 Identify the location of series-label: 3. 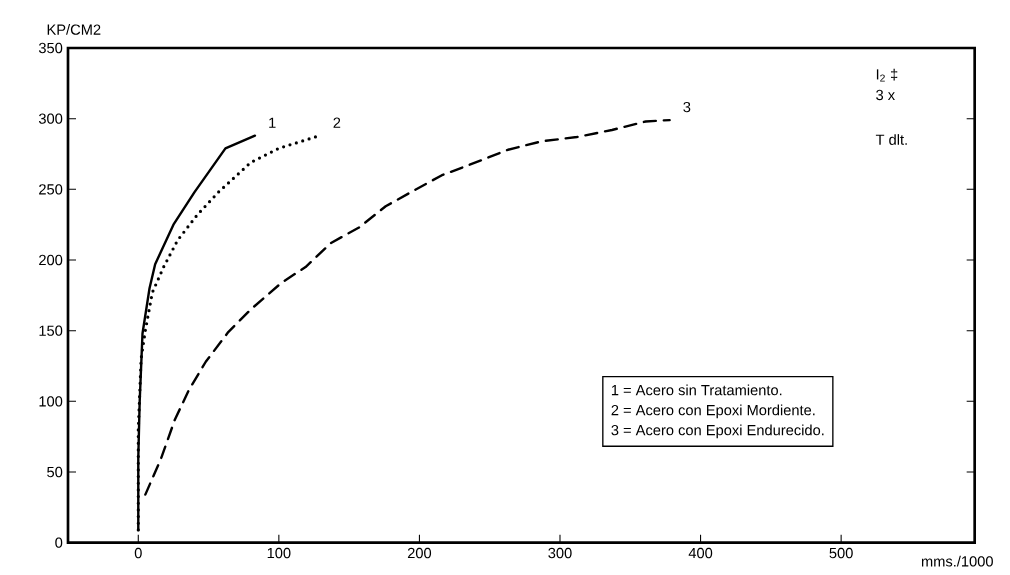
(687, 107).